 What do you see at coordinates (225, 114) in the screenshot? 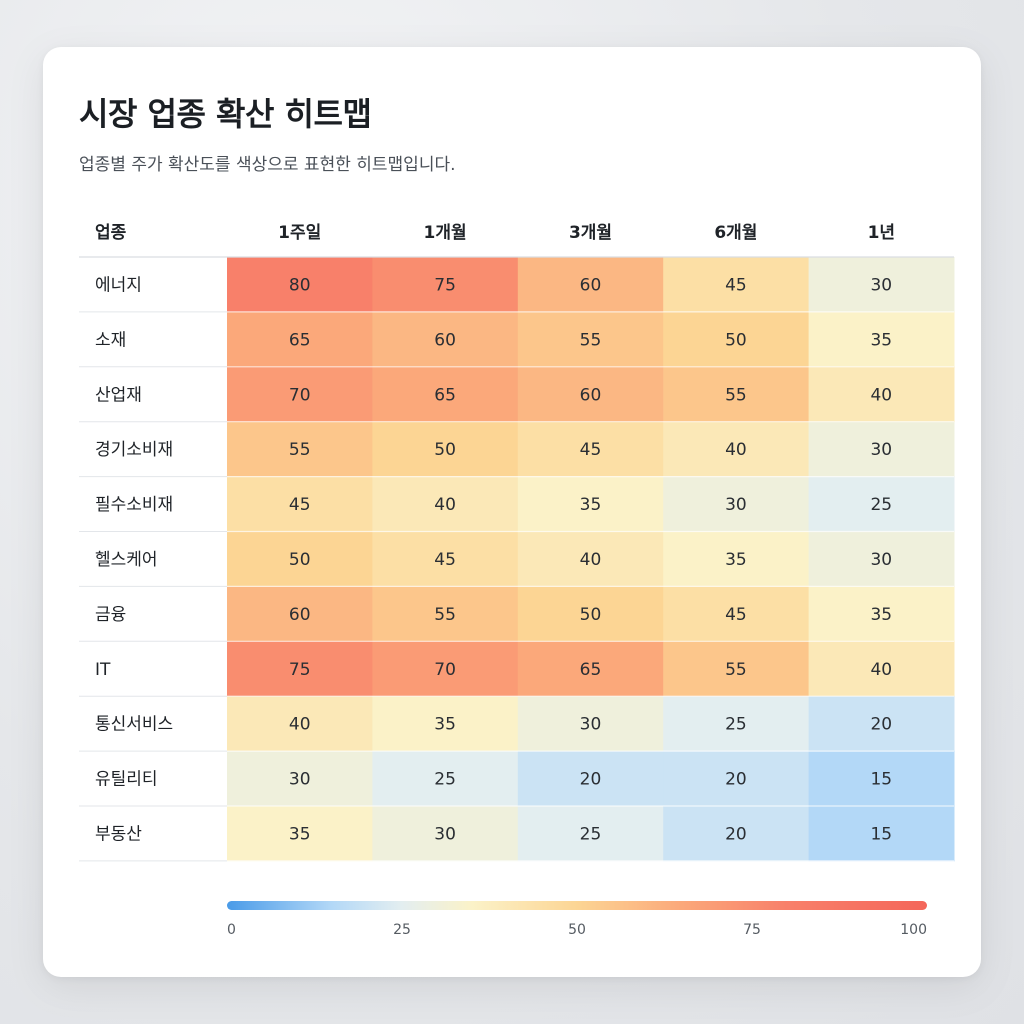
I see `chart-title: 시장 업종 확산 히트맵` at bounding box center [225, 114].